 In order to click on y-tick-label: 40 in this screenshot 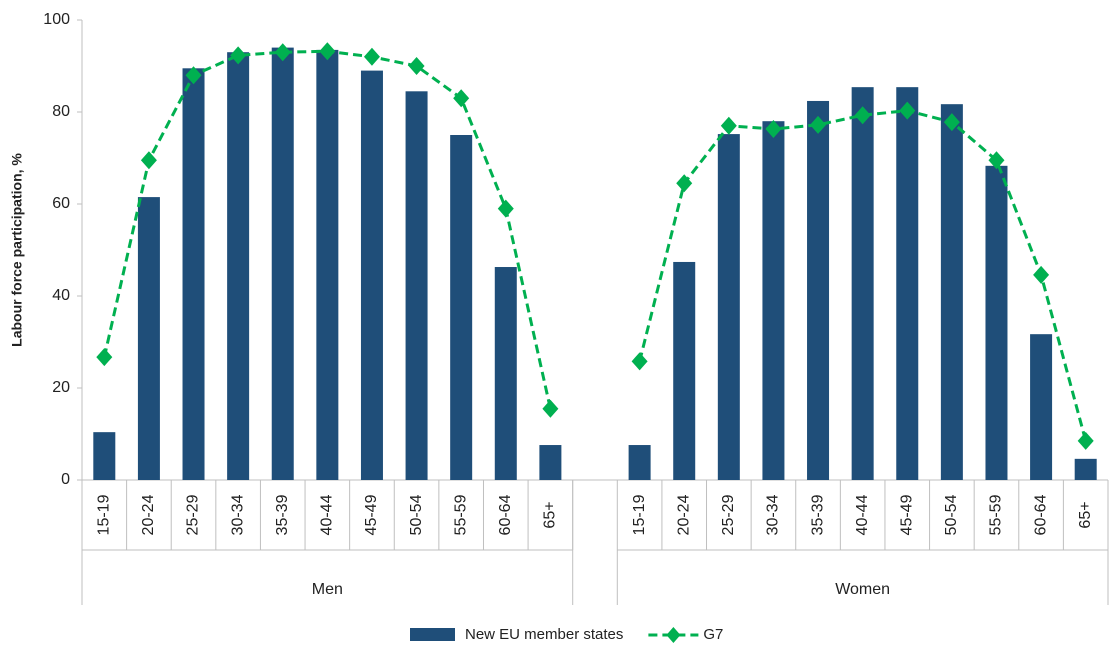, I will do `click(61, 295)`.